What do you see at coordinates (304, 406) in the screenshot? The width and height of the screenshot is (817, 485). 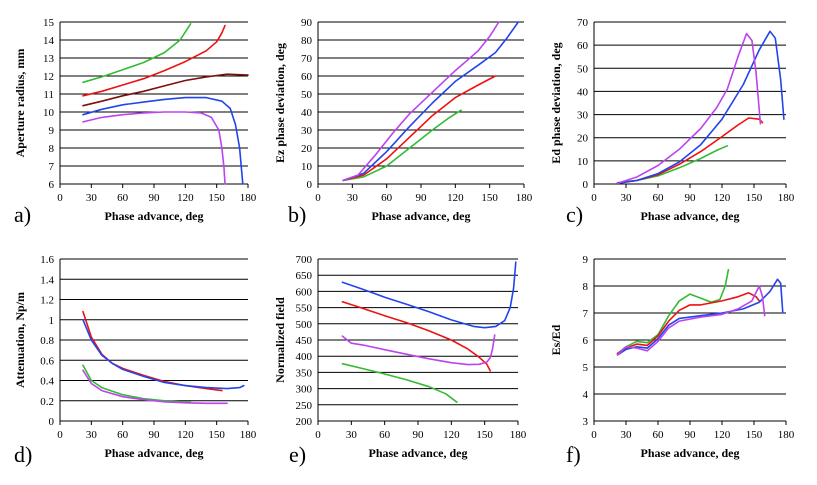 I see `y-tick-label: 250` at bounding box center [304, 406].